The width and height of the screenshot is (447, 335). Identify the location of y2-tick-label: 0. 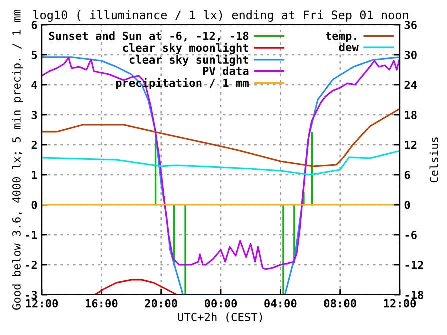
(407, 205).